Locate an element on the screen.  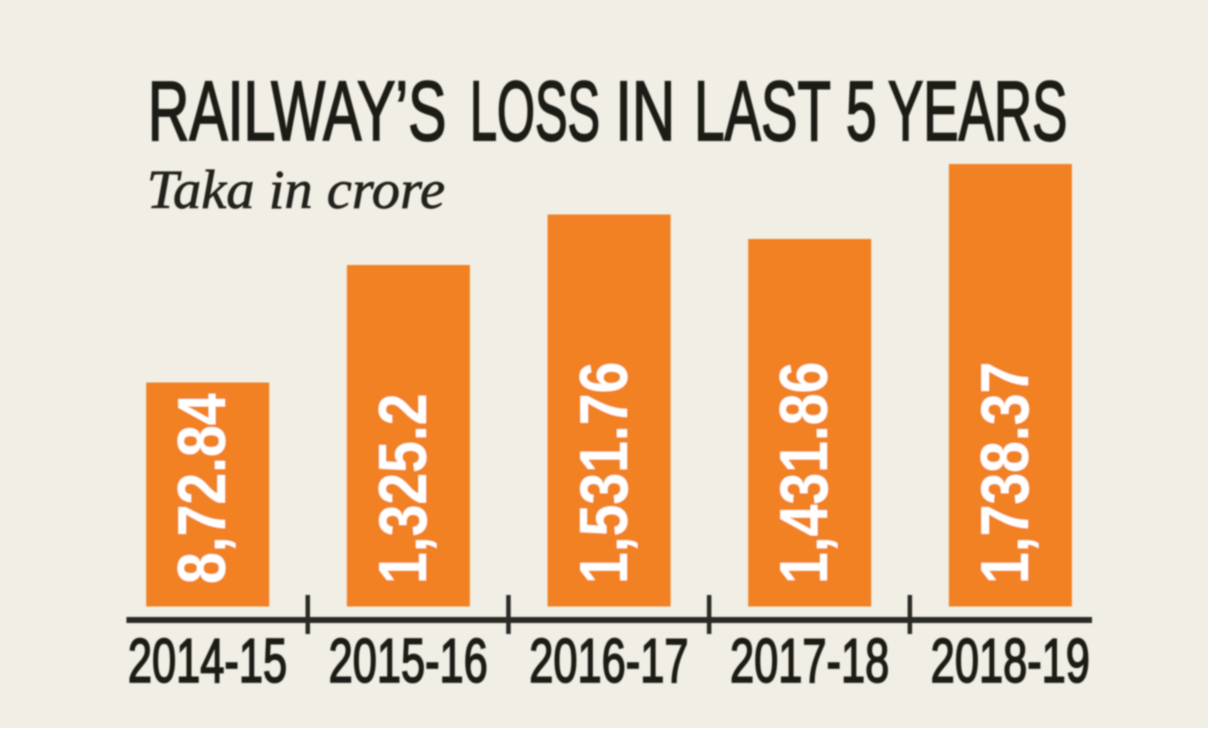
svg-text: Taka in crore is located at coordinates (296, 190).